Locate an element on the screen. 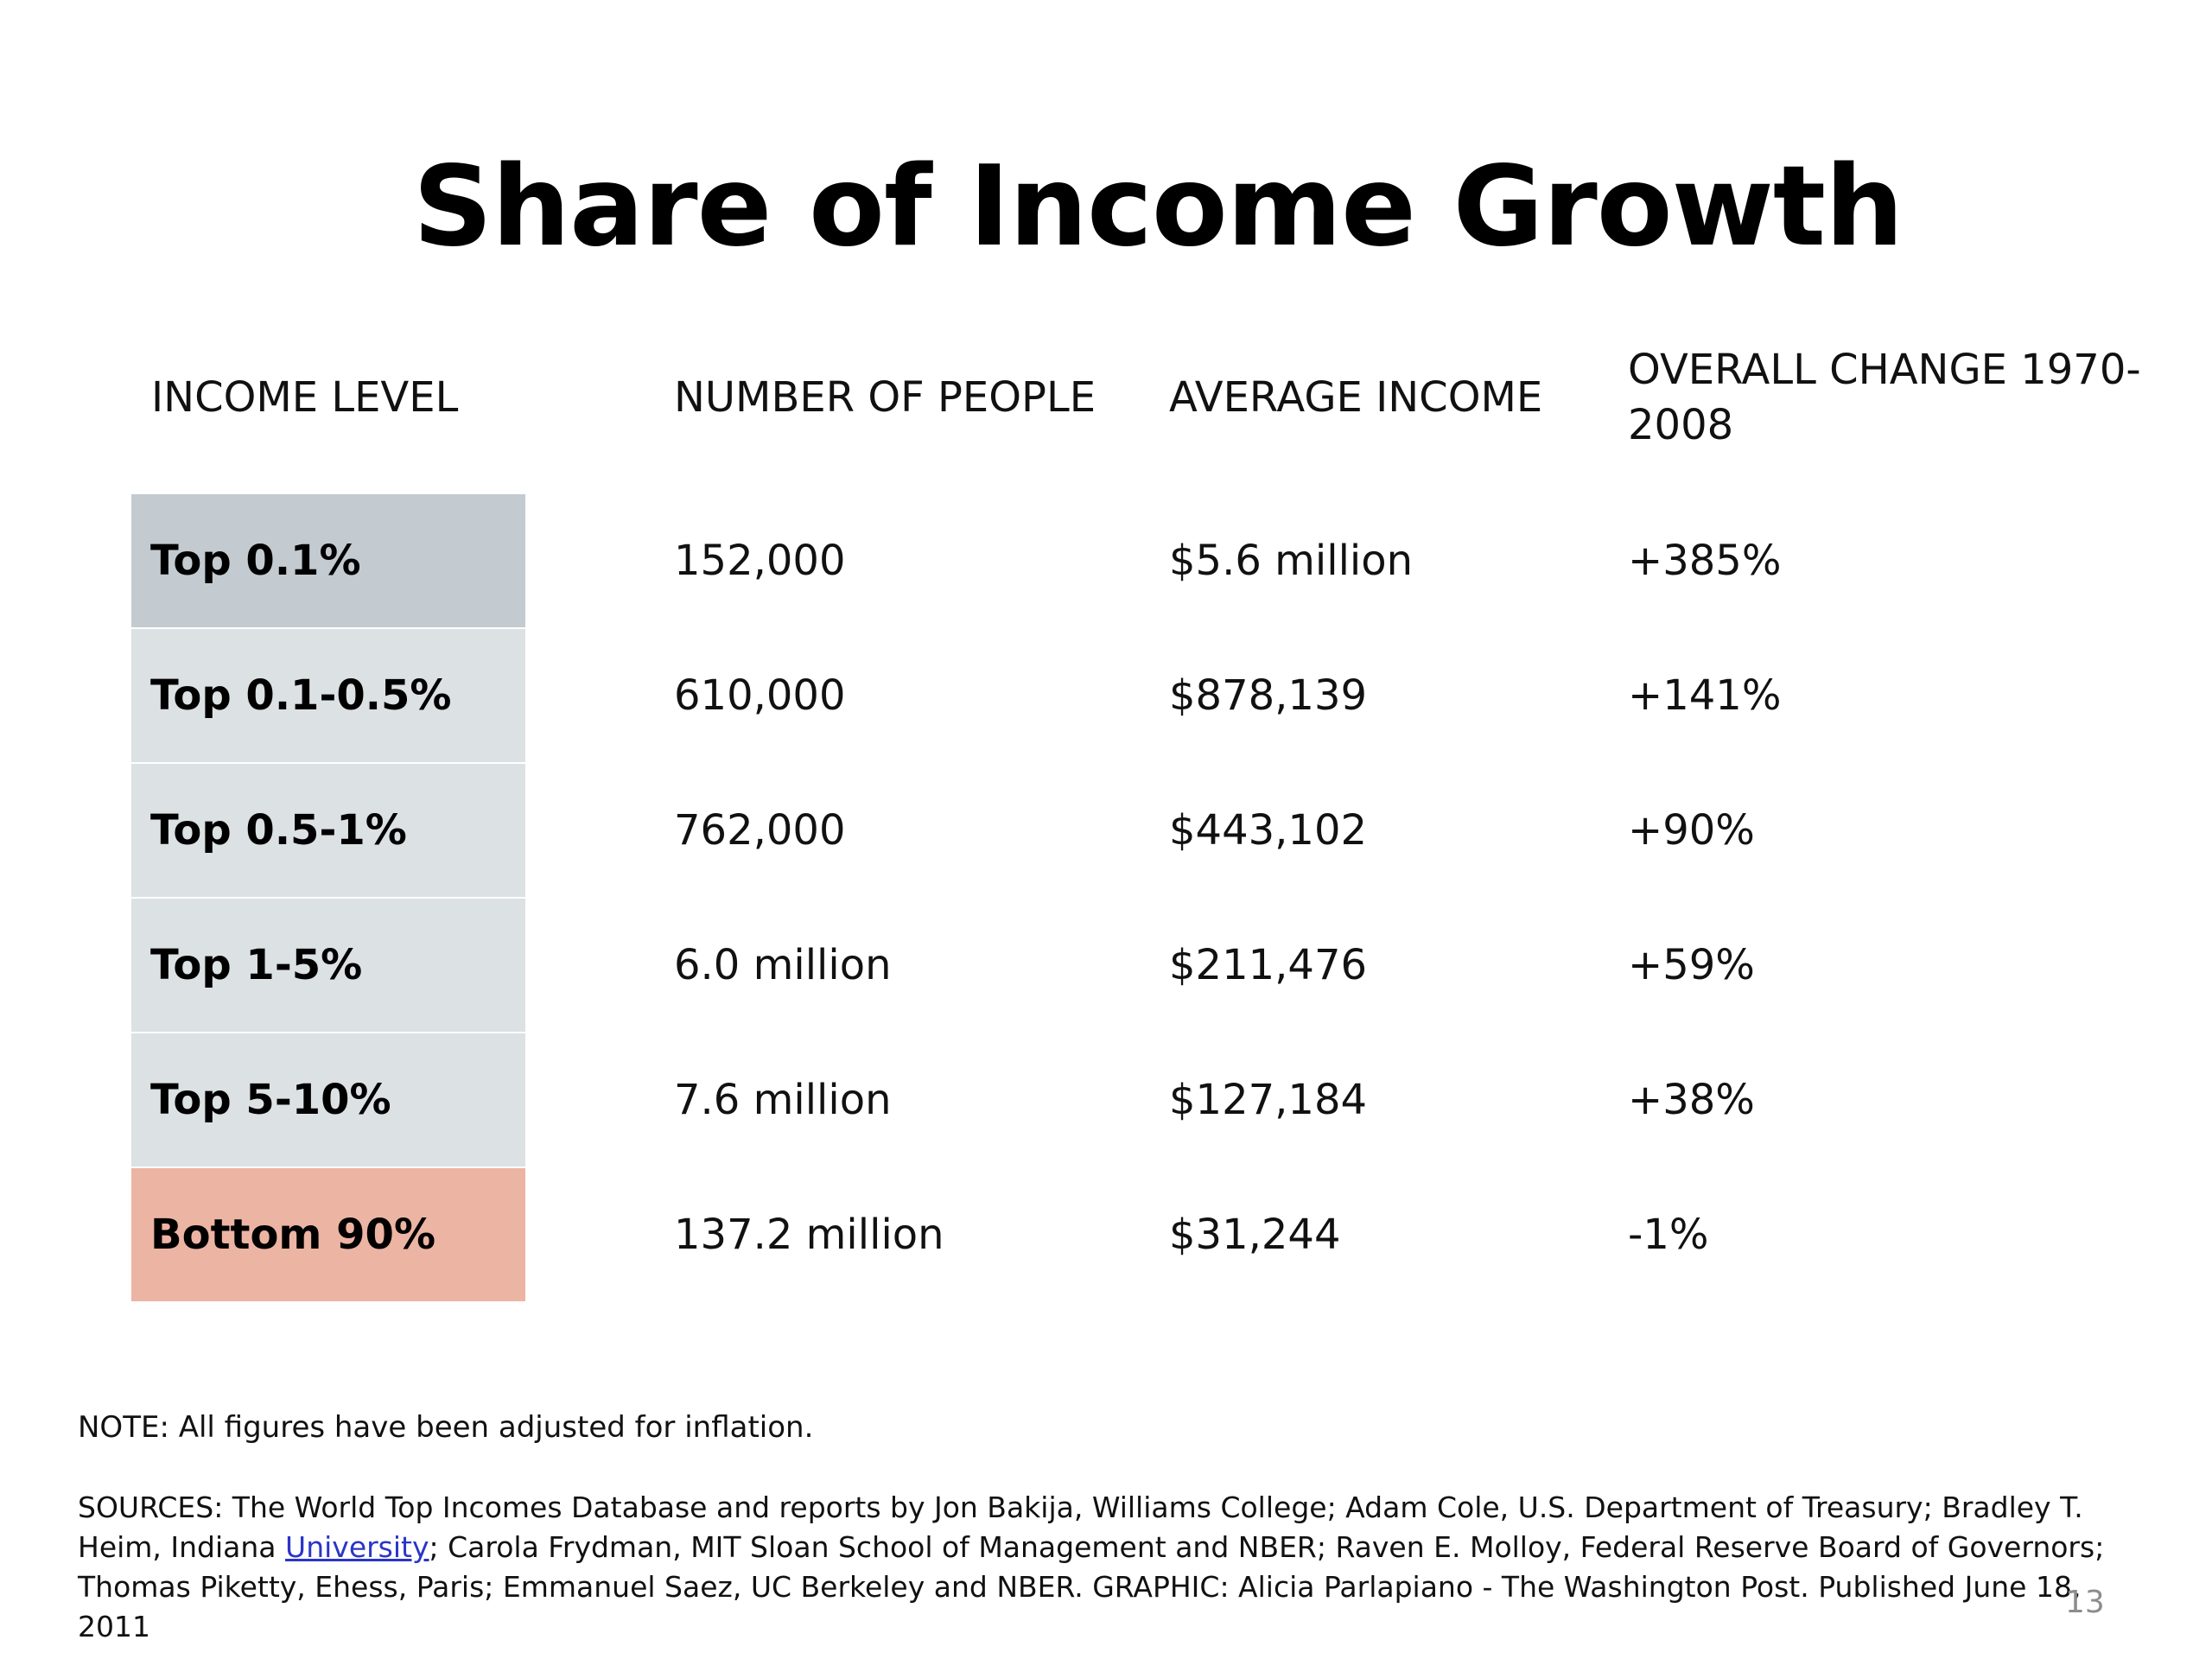  cell-income-level: Top 1-5% is located at coordinates (328, 965).